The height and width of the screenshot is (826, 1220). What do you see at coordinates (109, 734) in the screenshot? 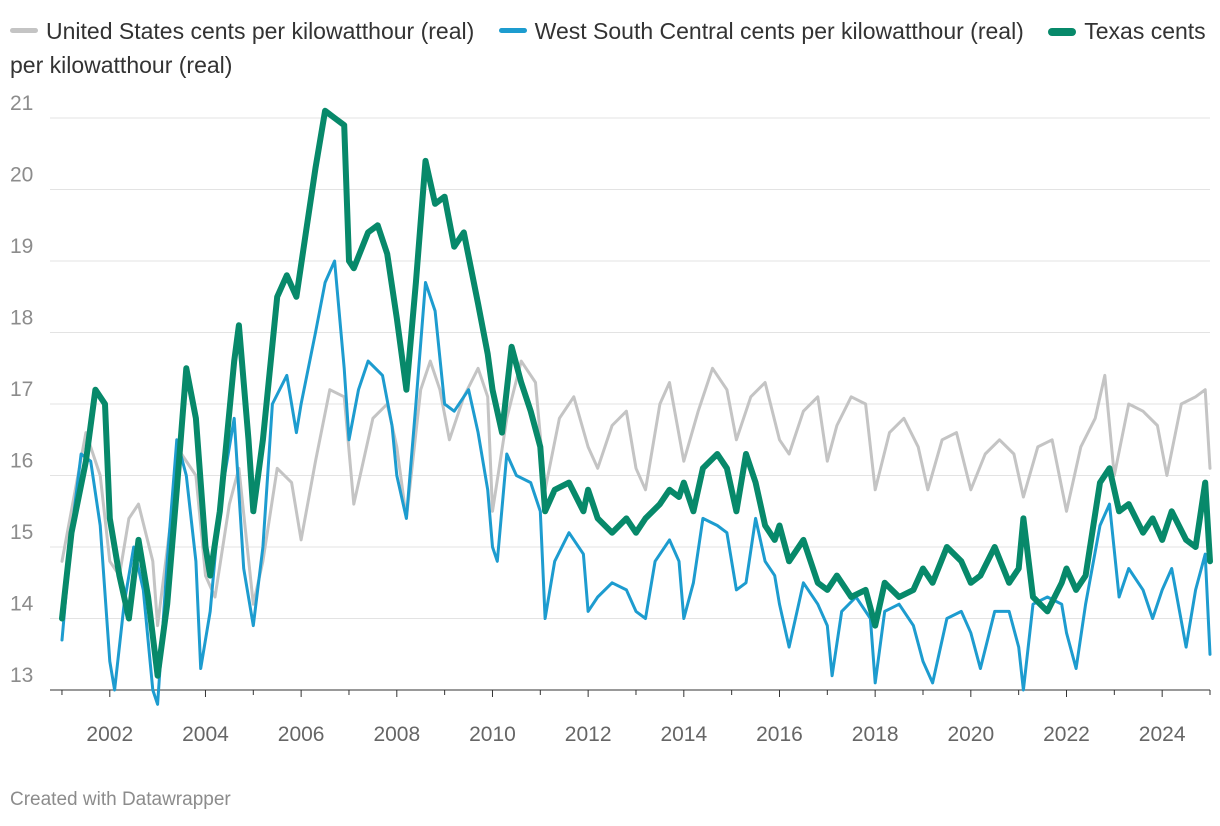
I see `x-tick-label-2002: 2002` at bounding box center [109, 734].